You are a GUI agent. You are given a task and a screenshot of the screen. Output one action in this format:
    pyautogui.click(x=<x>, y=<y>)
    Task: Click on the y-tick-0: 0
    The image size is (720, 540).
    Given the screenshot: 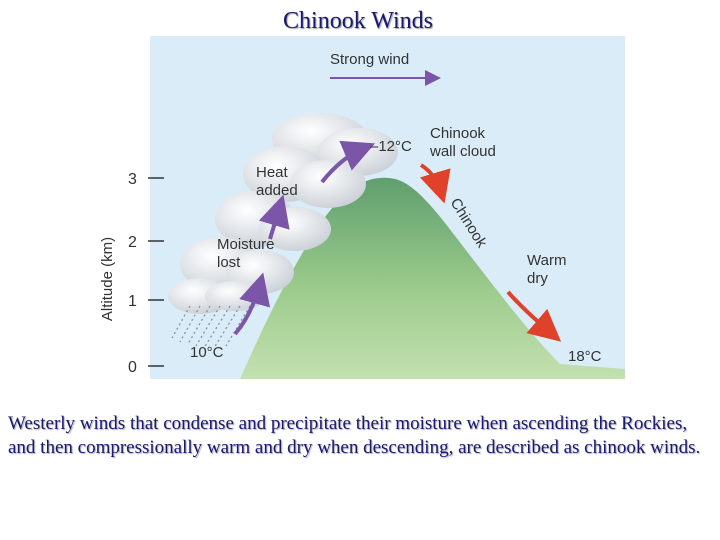 What is the action you would take?
    pyautogui.click(x=132, y=367)
    